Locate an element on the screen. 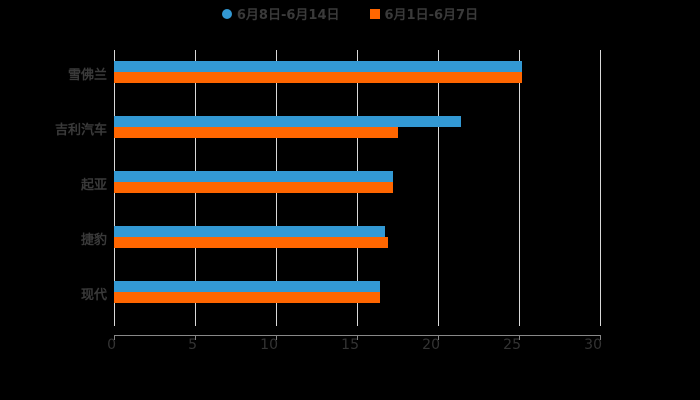  legend-label: 6月8日-6月14日 is located at coordinates (288, 15).